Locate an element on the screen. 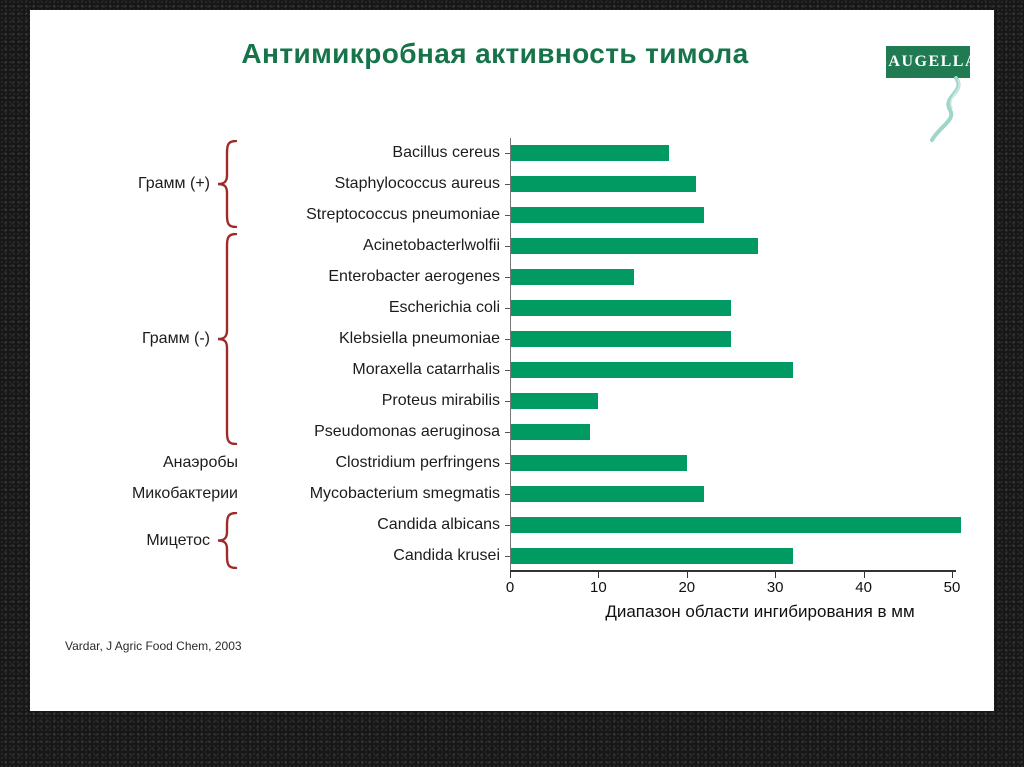  group-label: Мицетос is located at coordinates (178, 540).